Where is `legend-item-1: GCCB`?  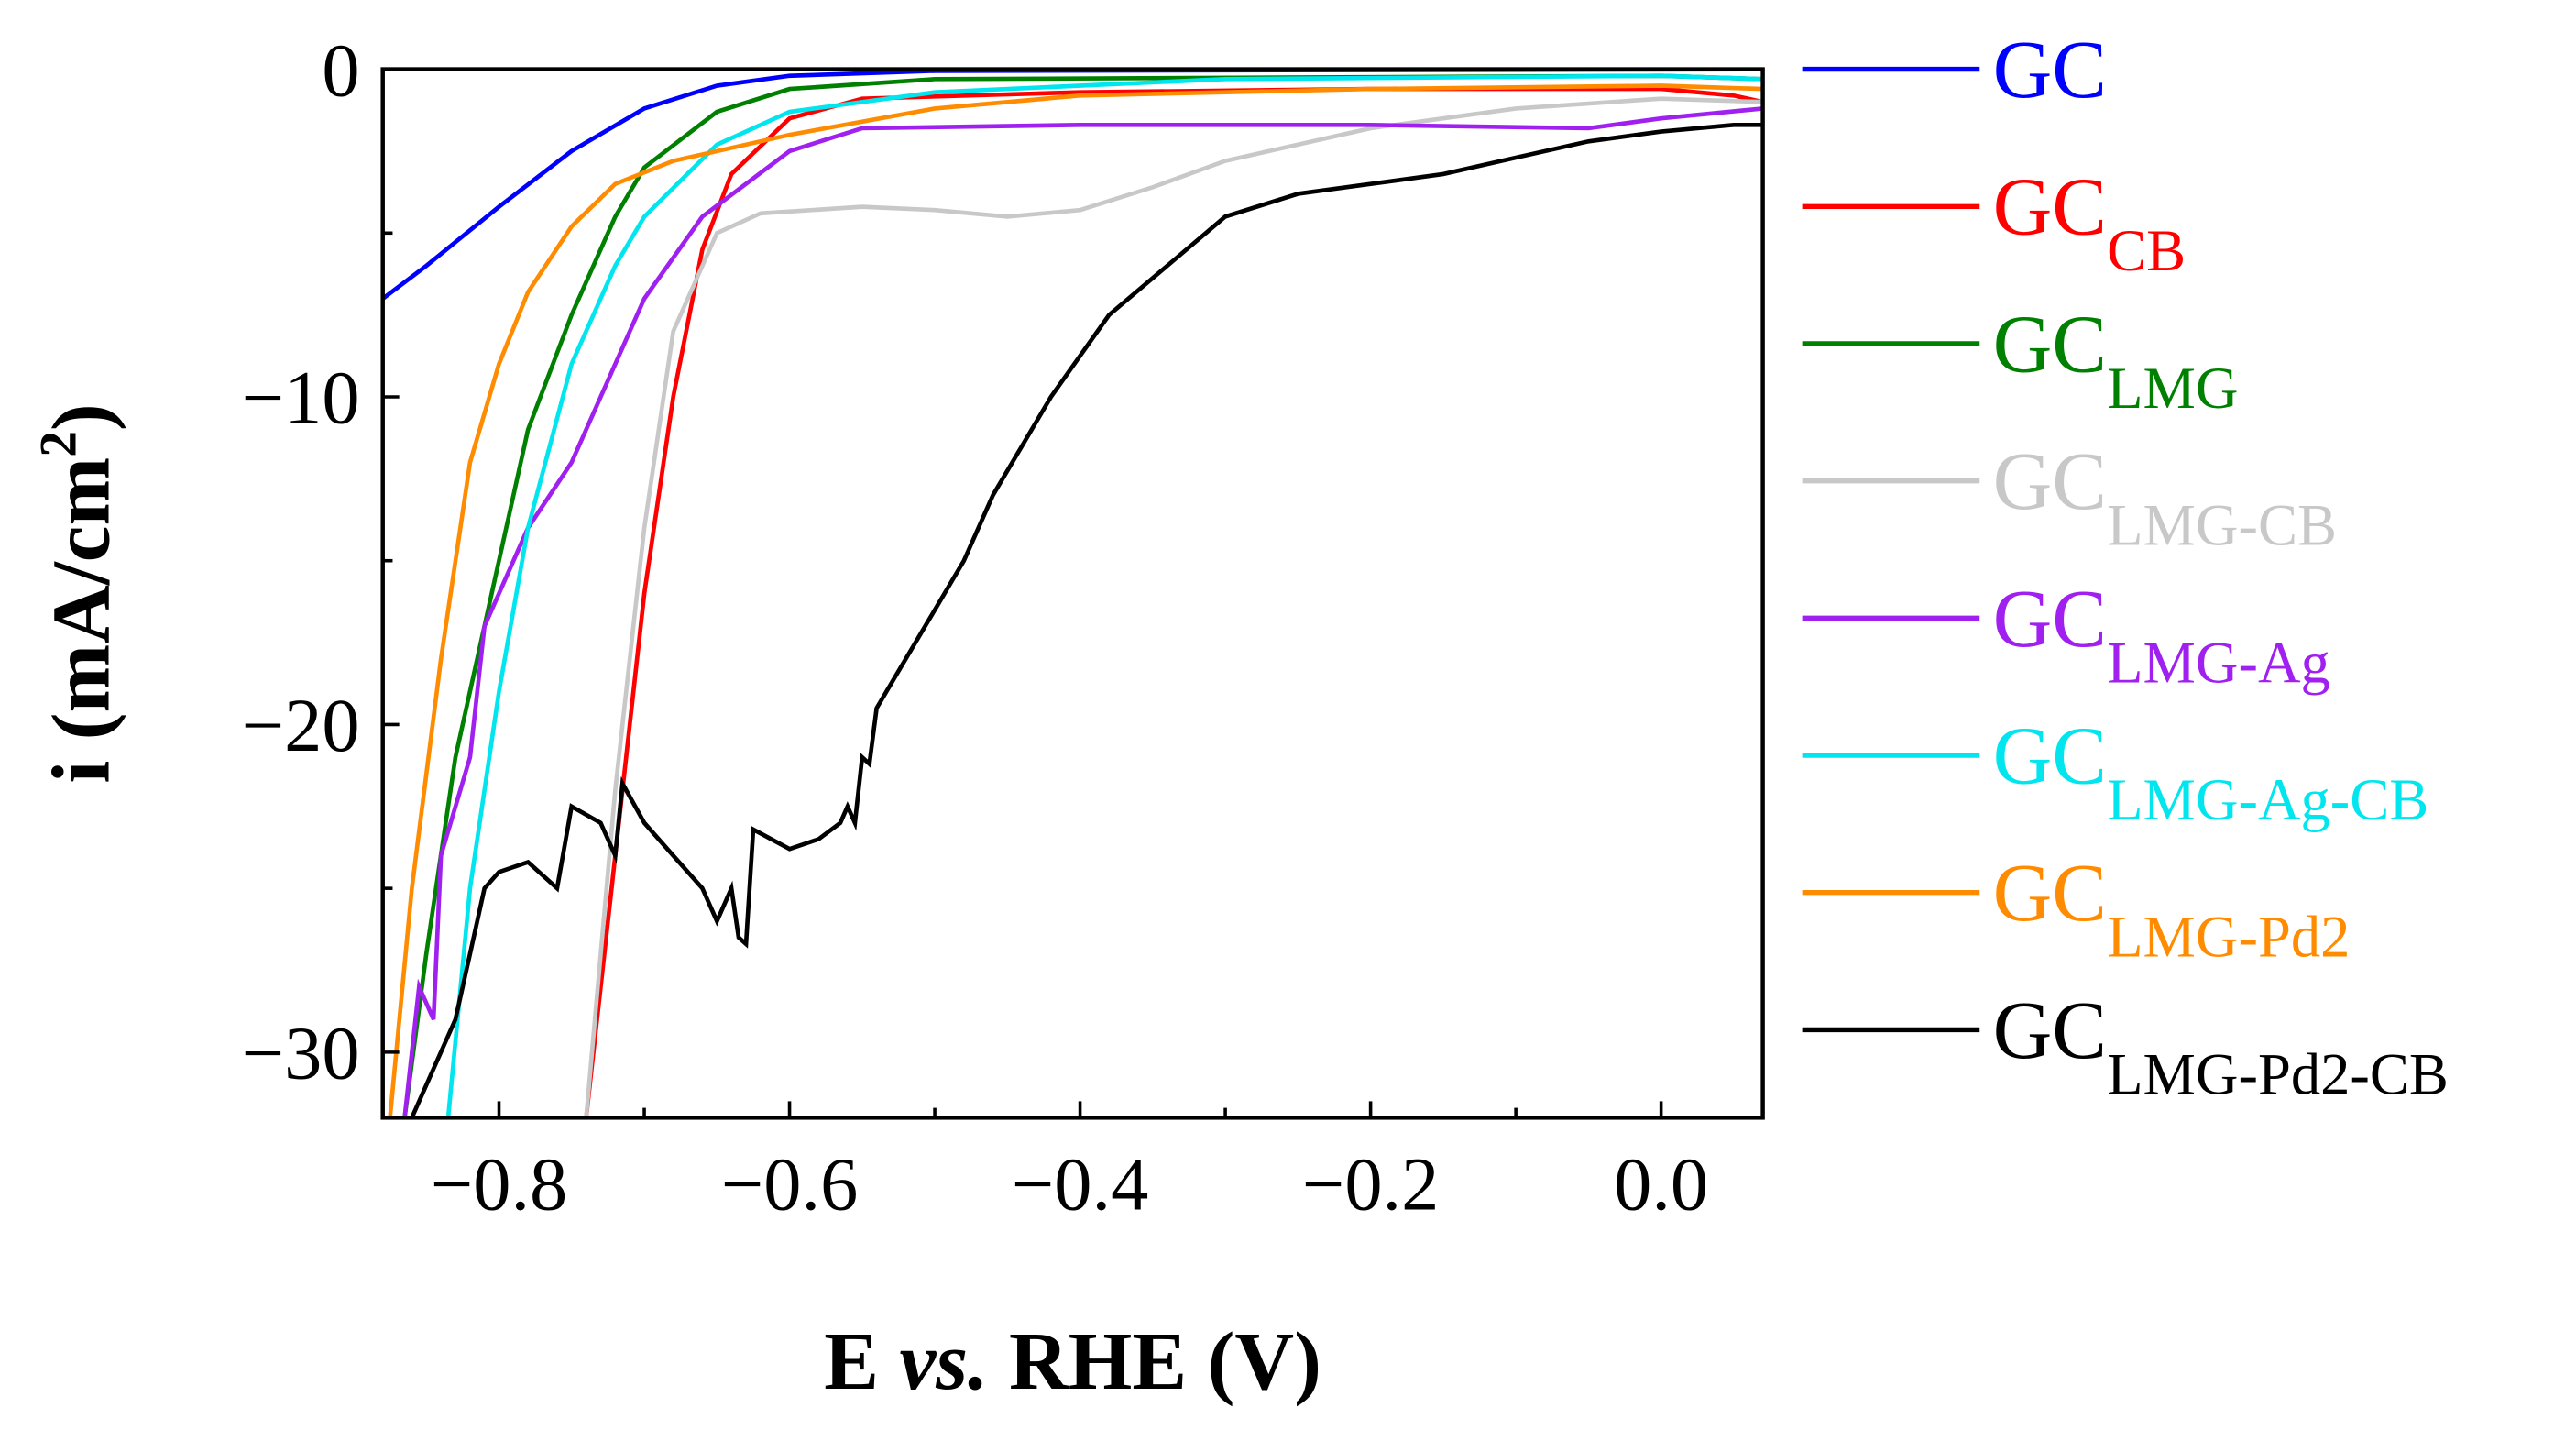 legend-item-1: GCCB is located at coordinates (1995, 223).